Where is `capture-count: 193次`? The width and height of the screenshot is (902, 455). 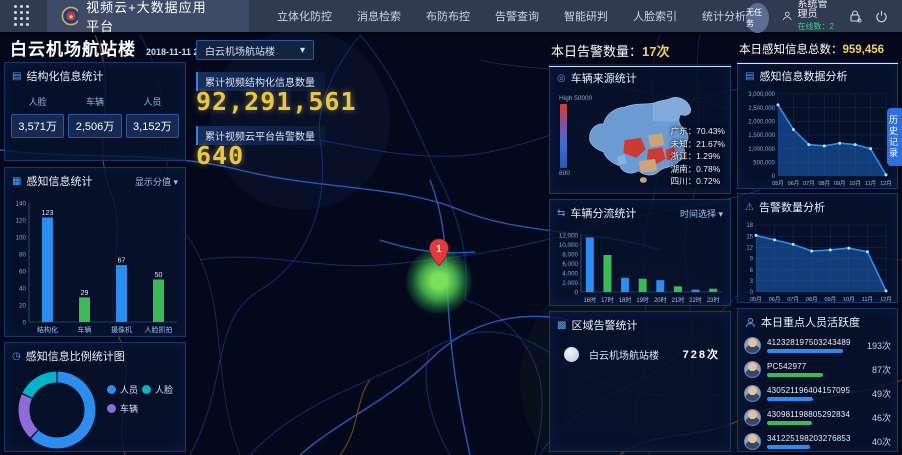
capture-count: 193次 is located at coordinates (878, 345).